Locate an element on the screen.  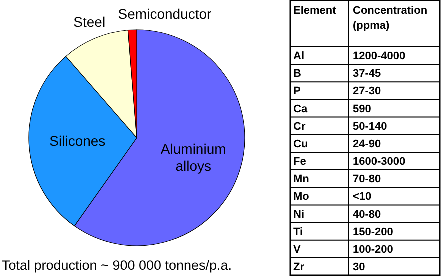
slice-label: Silicones is located at coordinates (78, 140).